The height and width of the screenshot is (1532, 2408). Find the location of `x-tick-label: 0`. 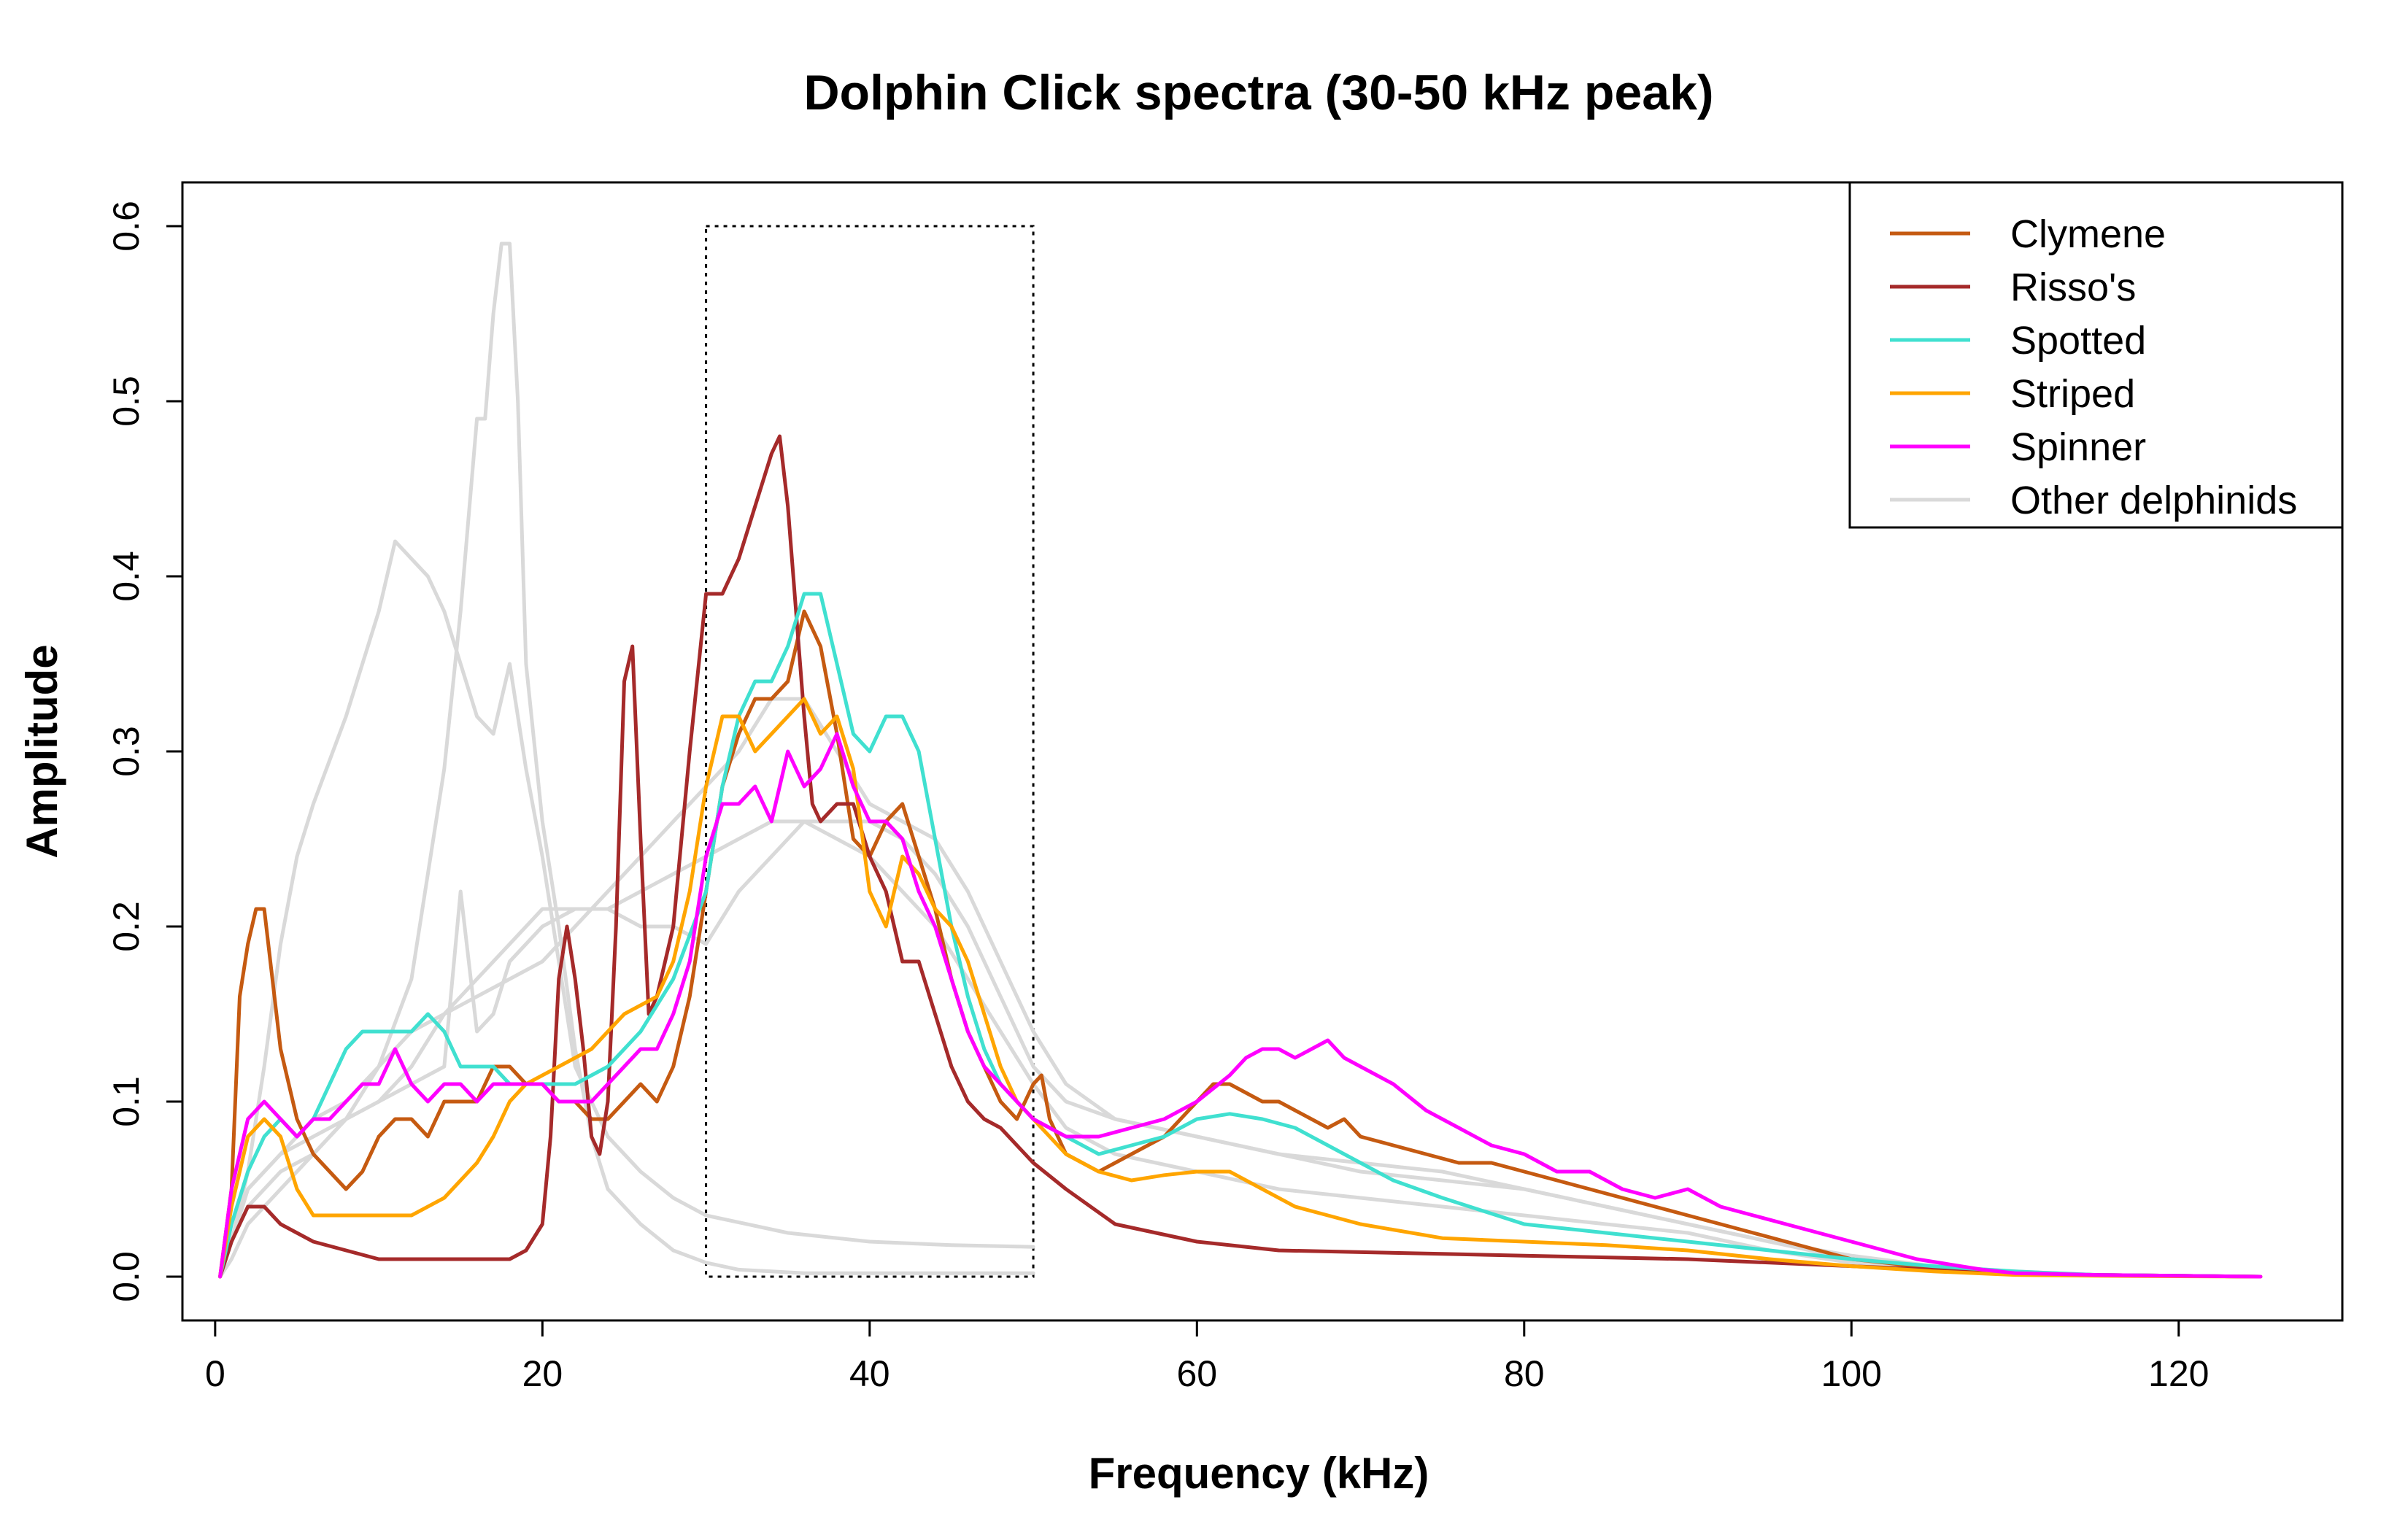

x-tick-label: 0 is located at coordinates (215, 1374).